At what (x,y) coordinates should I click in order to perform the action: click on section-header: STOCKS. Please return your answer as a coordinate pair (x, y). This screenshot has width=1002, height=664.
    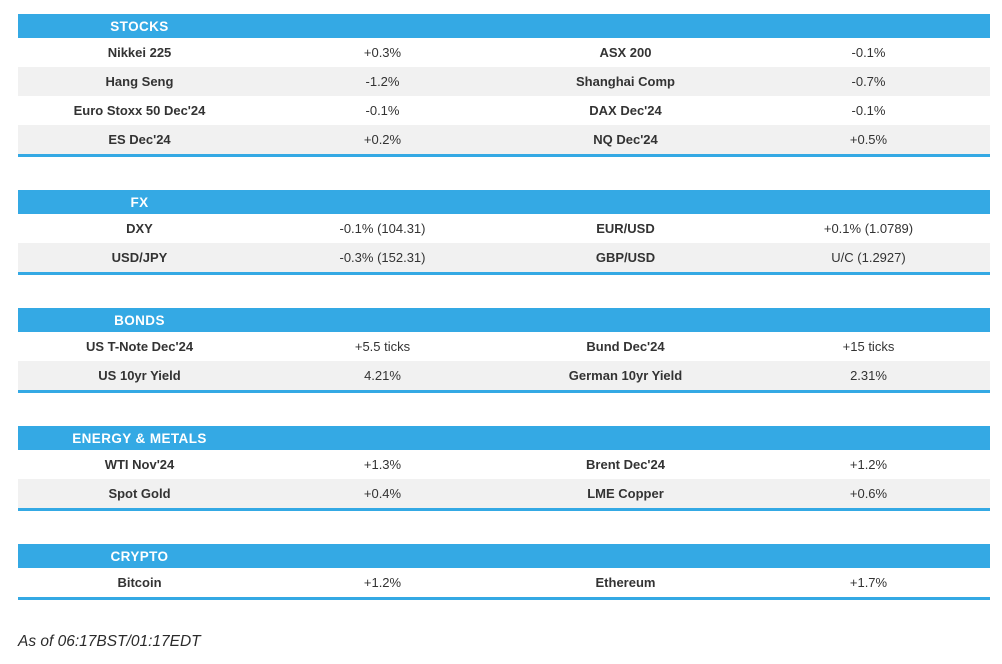
    Looking at the image, I should click on (504, 26).